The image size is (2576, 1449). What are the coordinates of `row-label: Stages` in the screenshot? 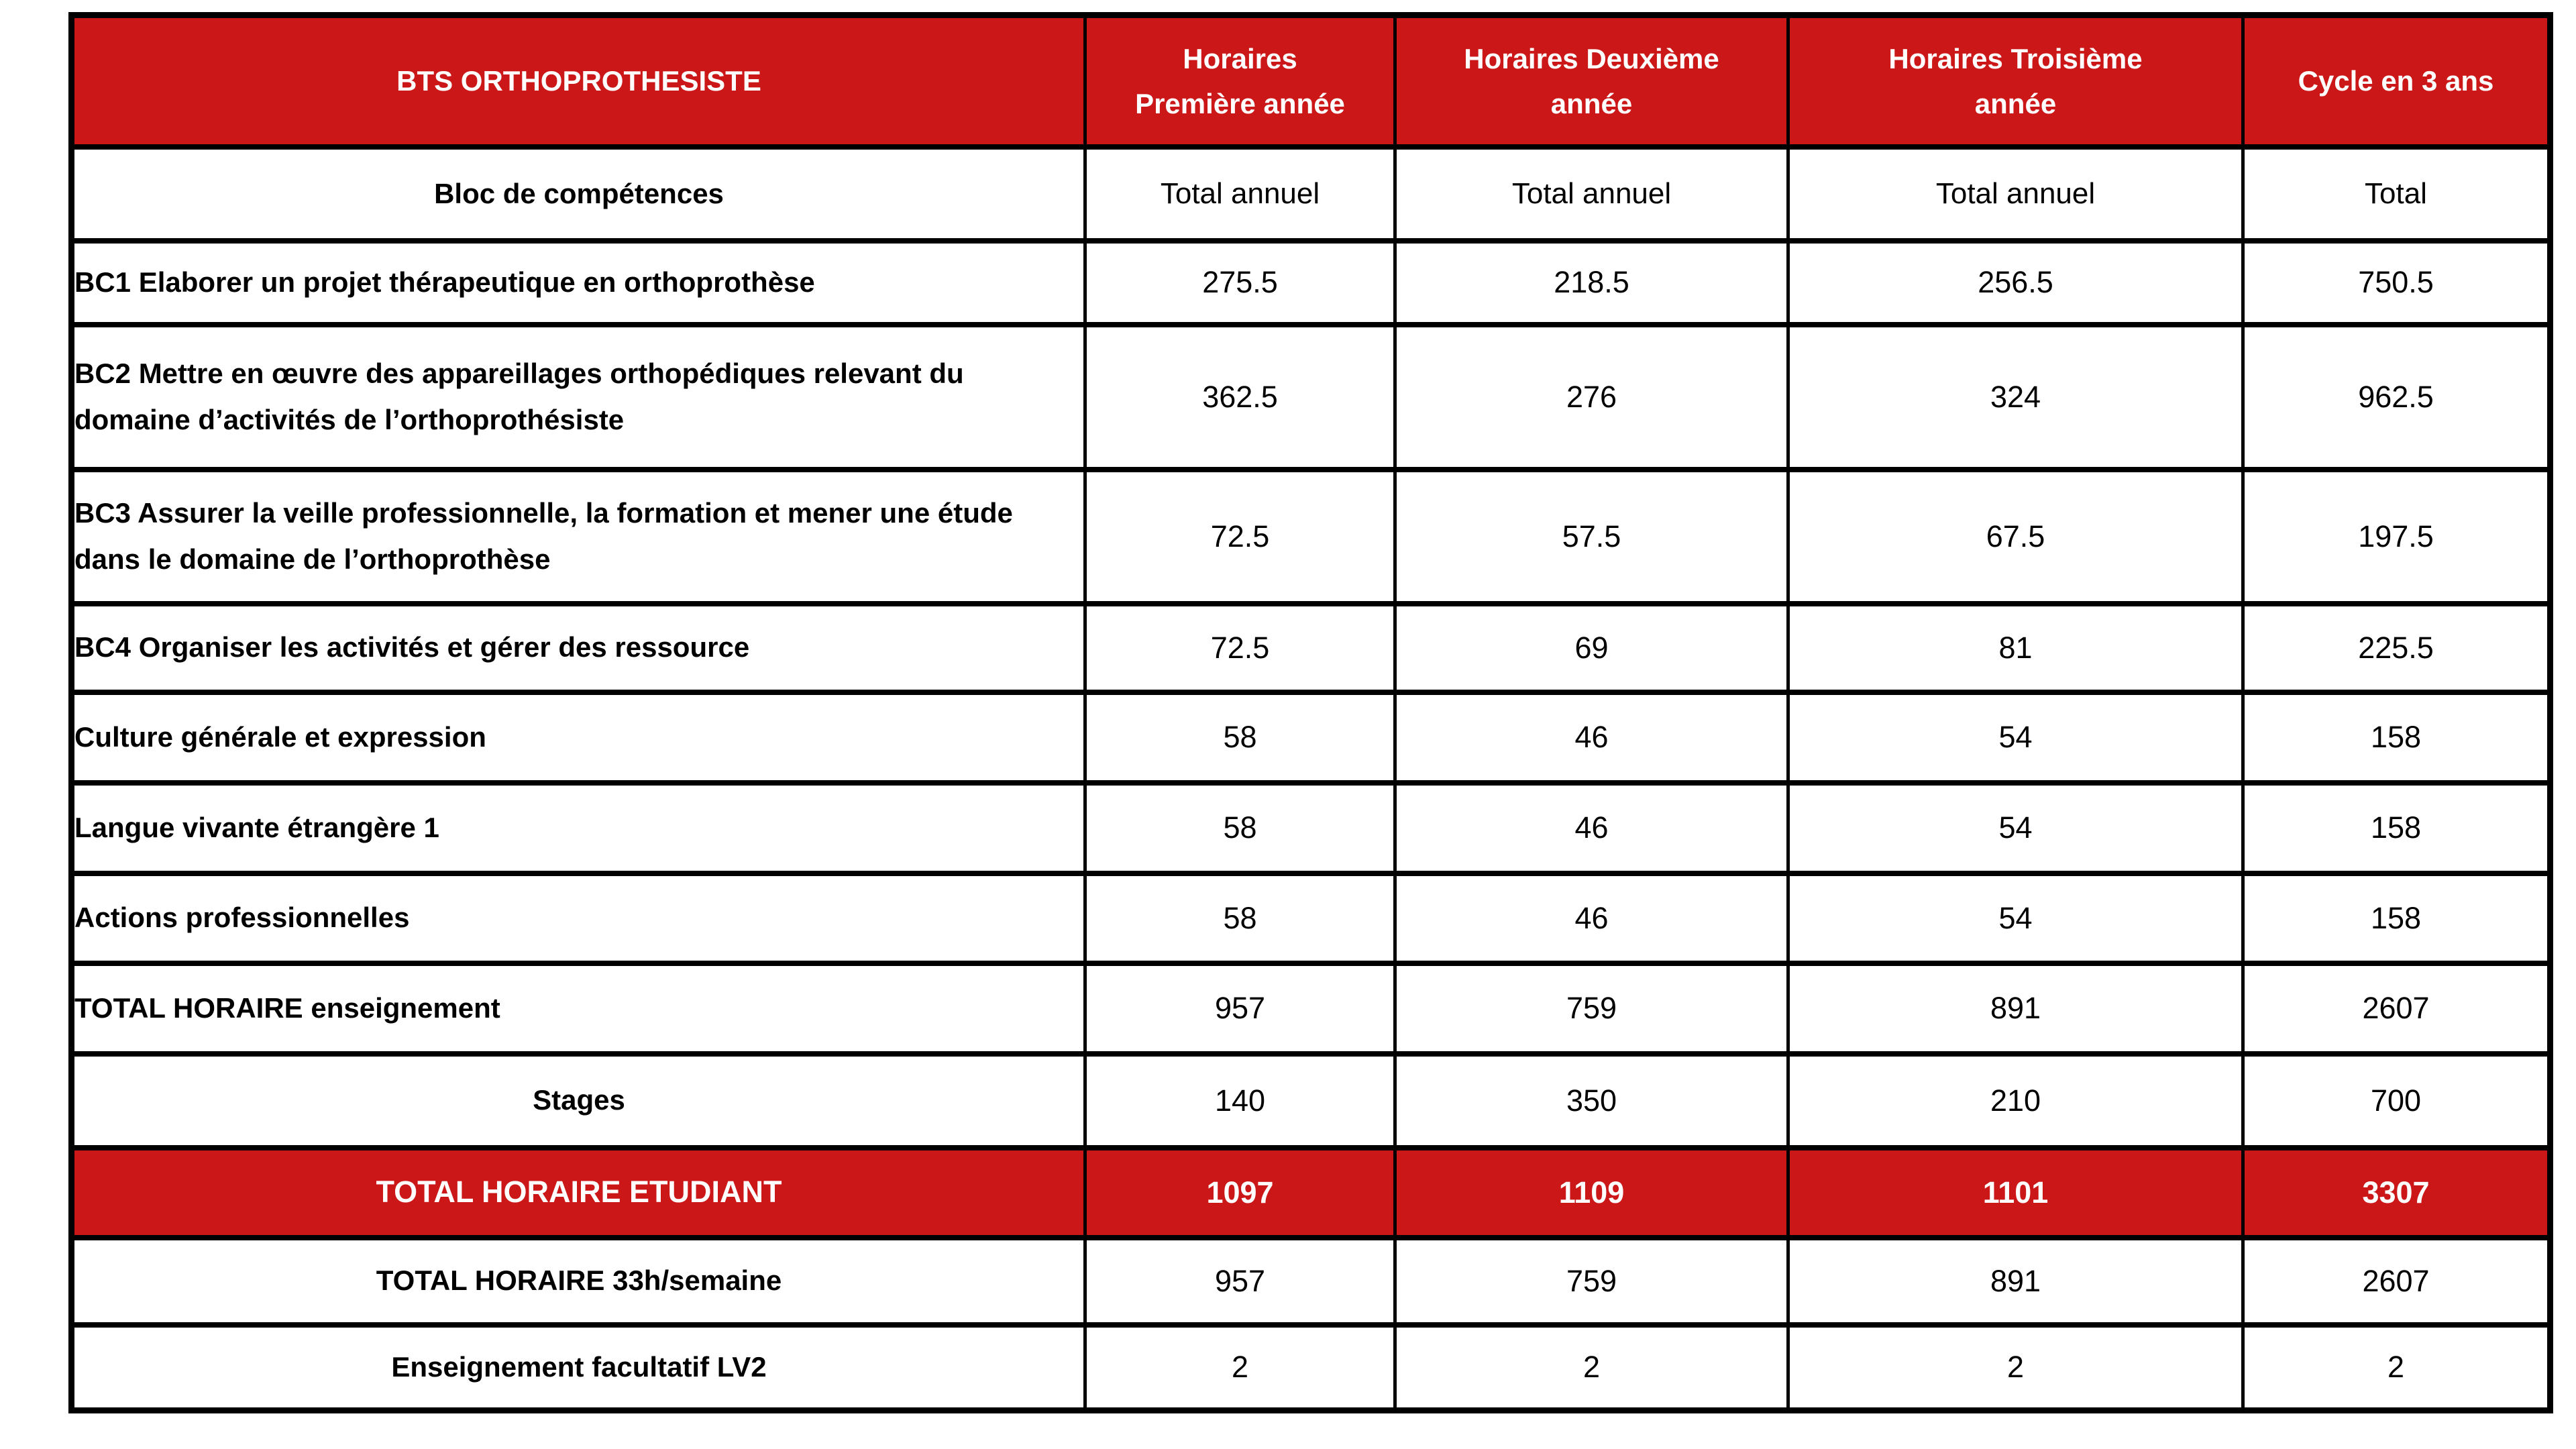 It's located at (578, 1100).